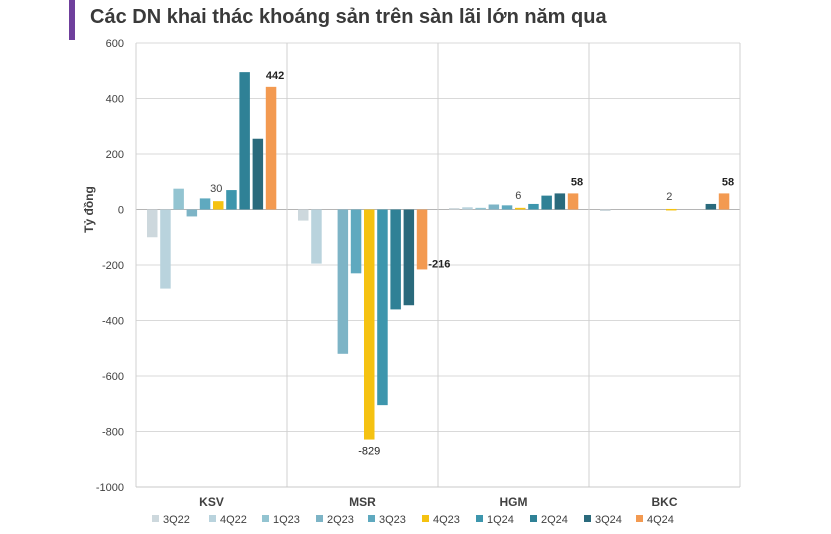 This screenshot has width=831, height=534. What do you see at coordinates (587, 518) in the screenshot?
I see `legend-swatch-3Q24` at bounding box center [587, 518].